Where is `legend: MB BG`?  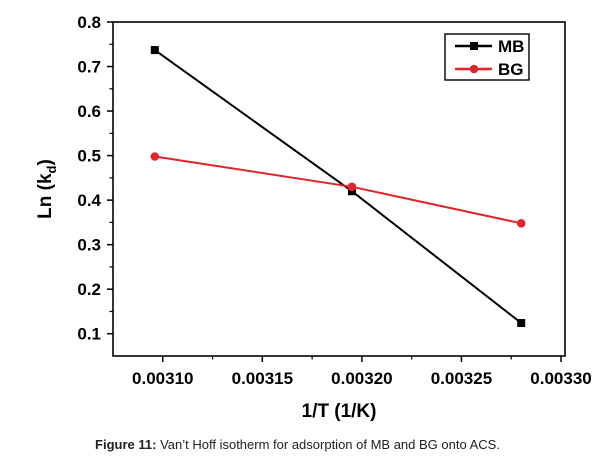 legend: MB BG is located at coordinates (487, 57).